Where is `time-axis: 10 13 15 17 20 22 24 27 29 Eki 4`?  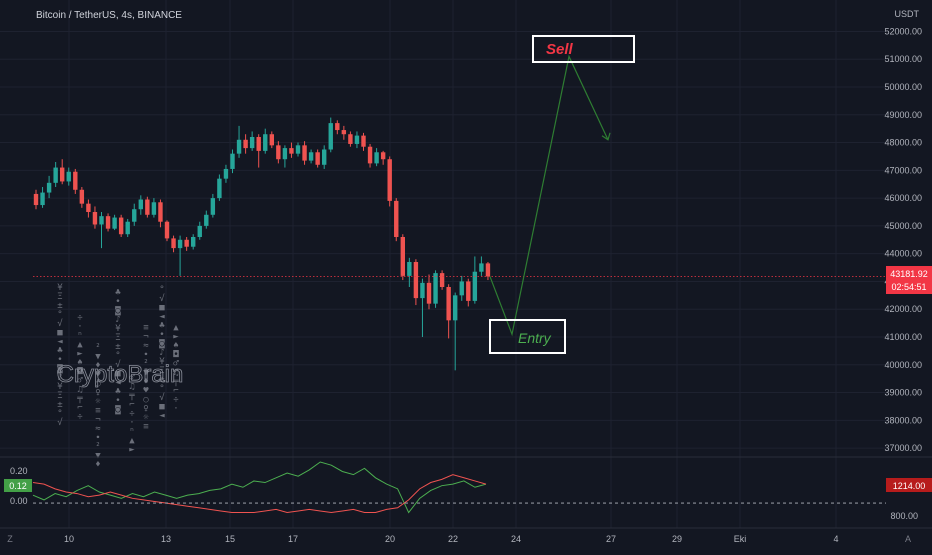
time-axis: 10 13 15 17 20 22 24 27 29 Eki 4 is located at coordinates (451, 539).